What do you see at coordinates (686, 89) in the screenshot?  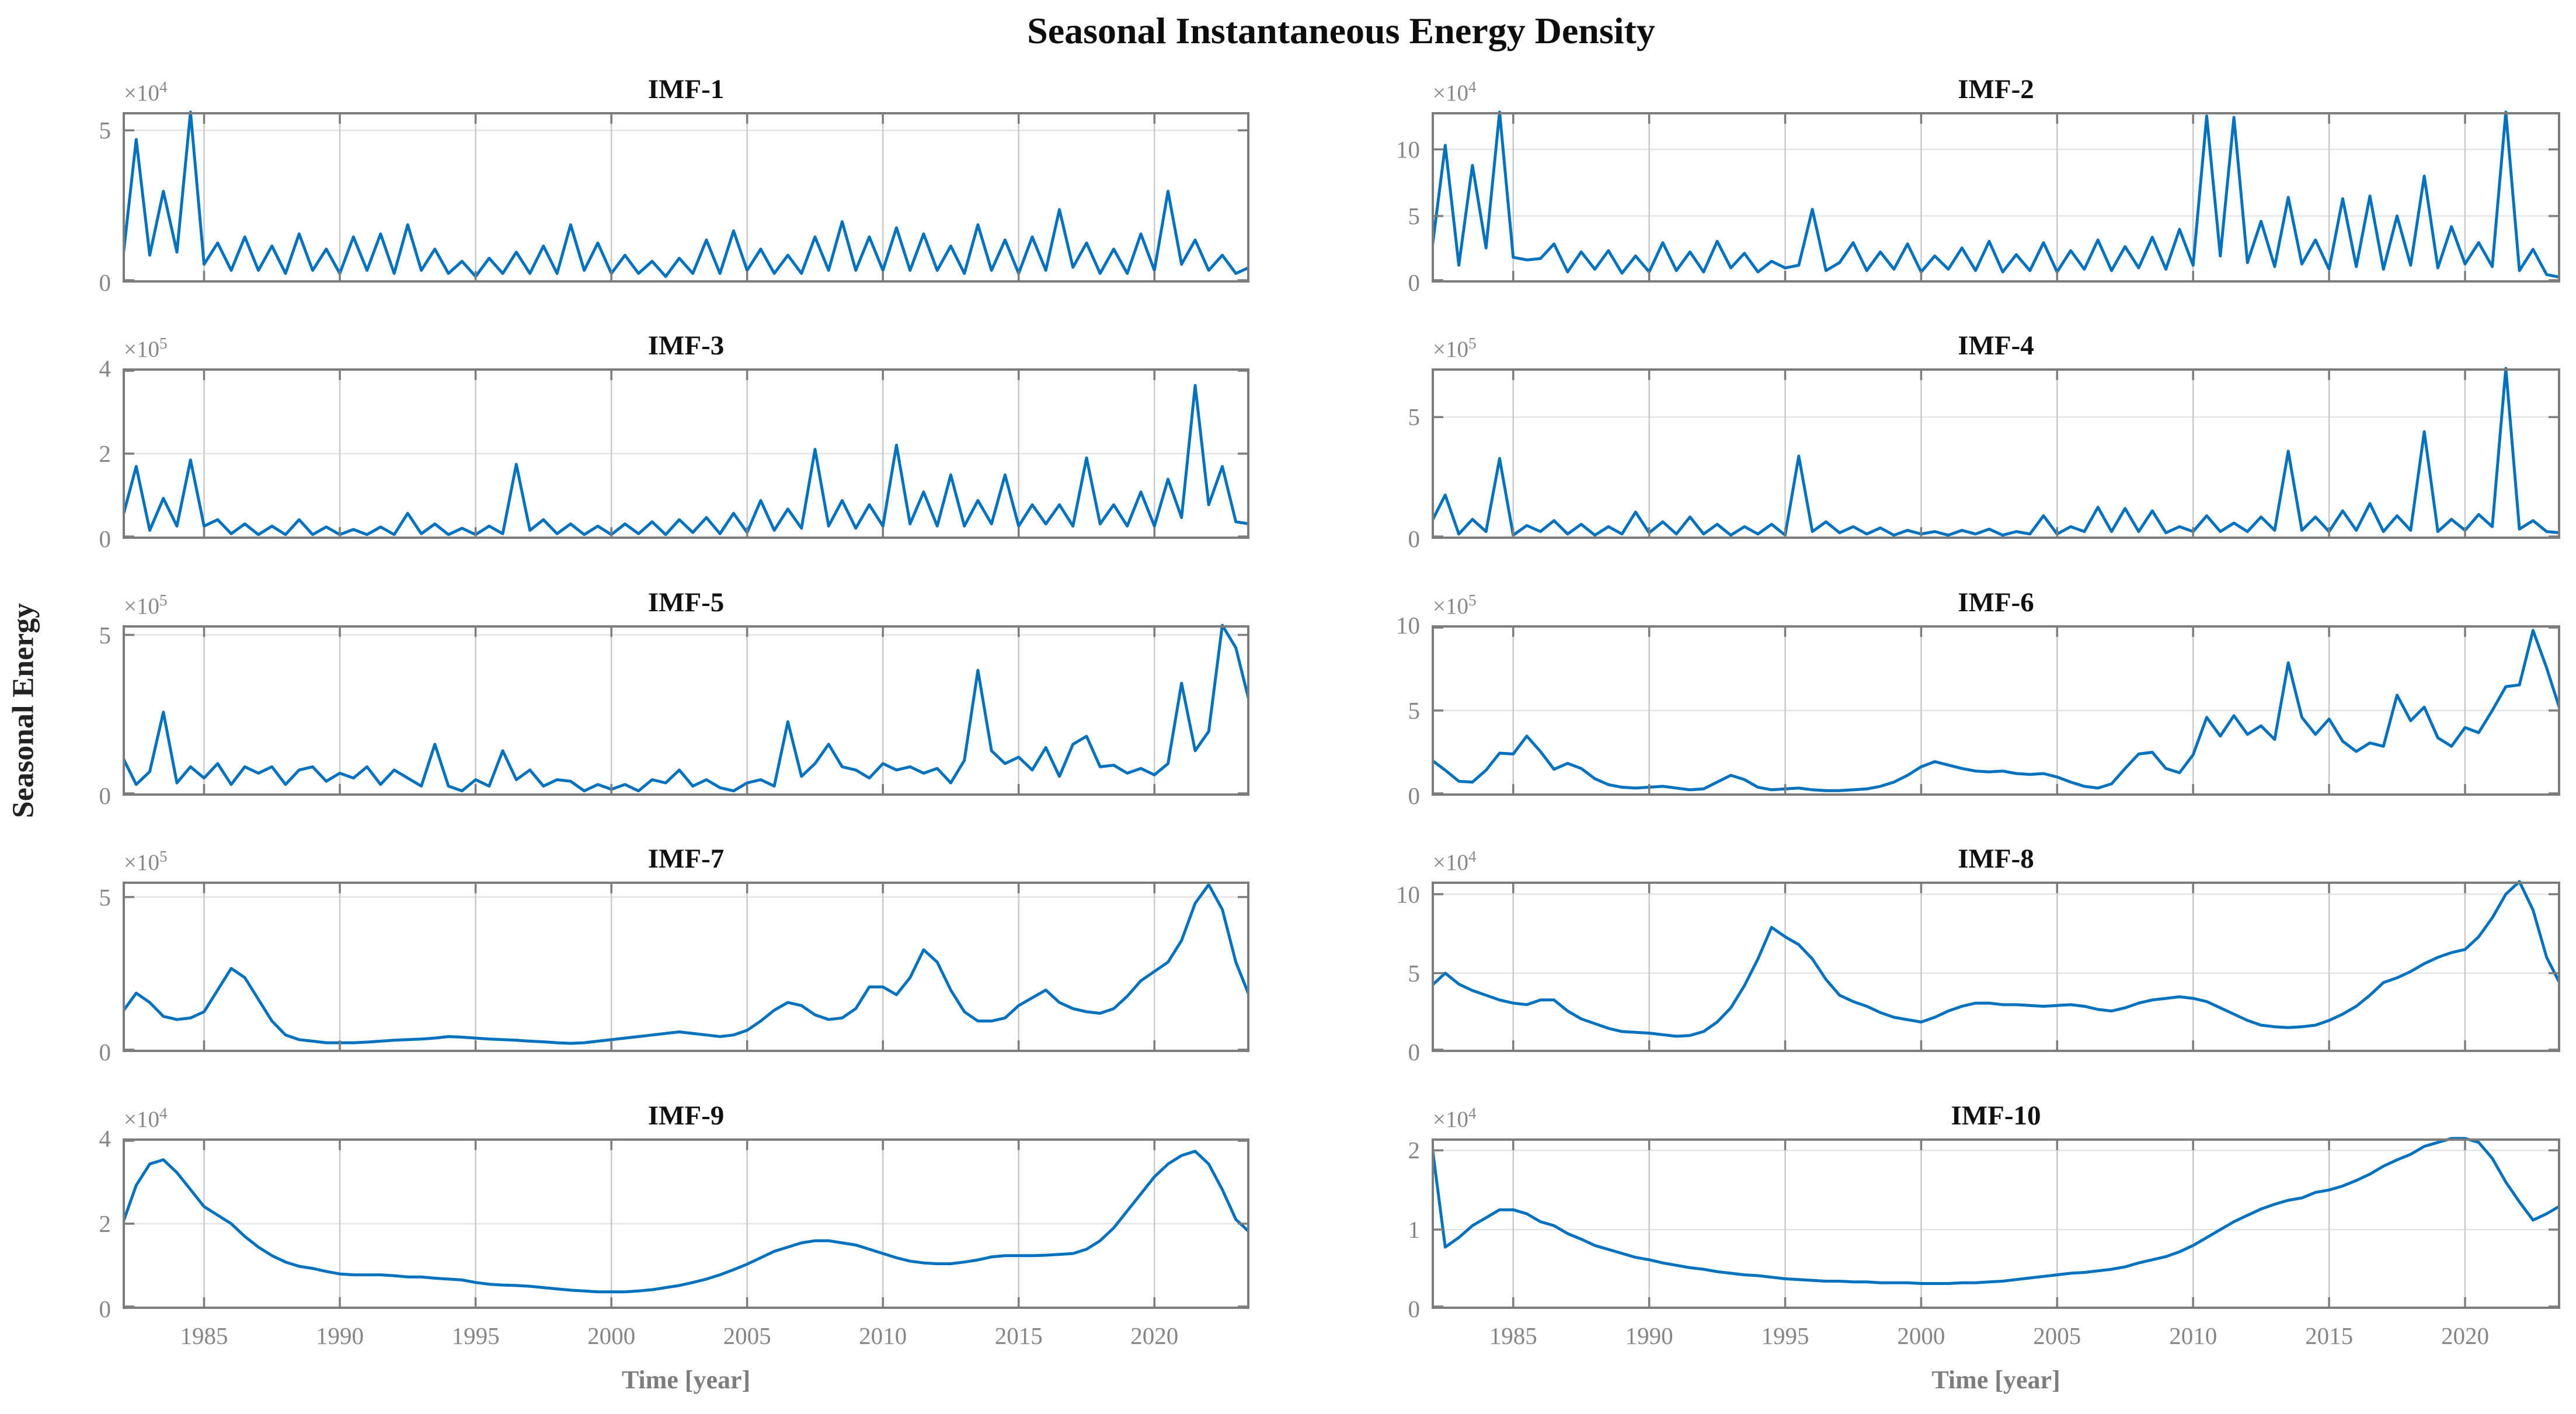 I see `panel-title: IMF-1` at bounding box center [686, 89].